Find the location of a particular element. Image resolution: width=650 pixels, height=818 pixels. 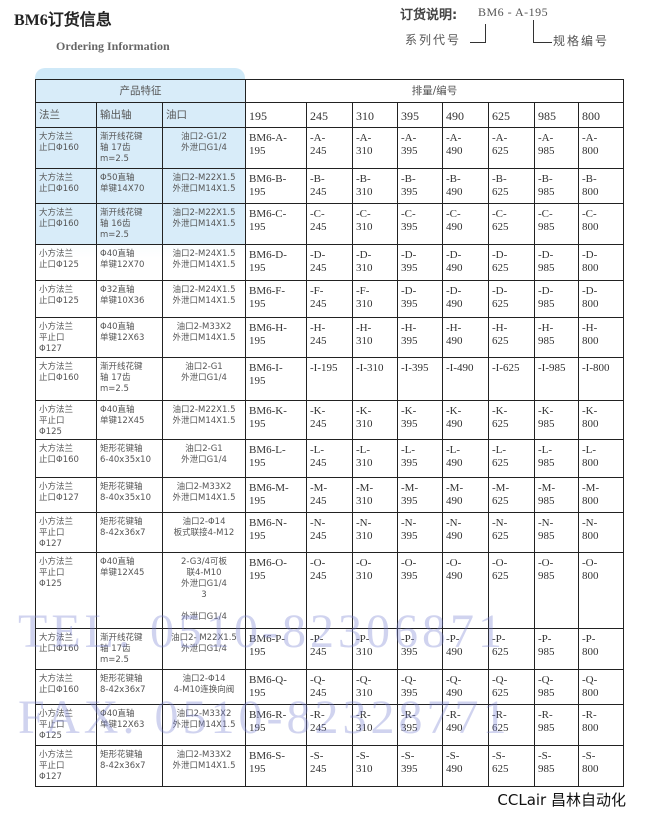

model-code-cell: -A- 490 is located at coordinates (465, 148).